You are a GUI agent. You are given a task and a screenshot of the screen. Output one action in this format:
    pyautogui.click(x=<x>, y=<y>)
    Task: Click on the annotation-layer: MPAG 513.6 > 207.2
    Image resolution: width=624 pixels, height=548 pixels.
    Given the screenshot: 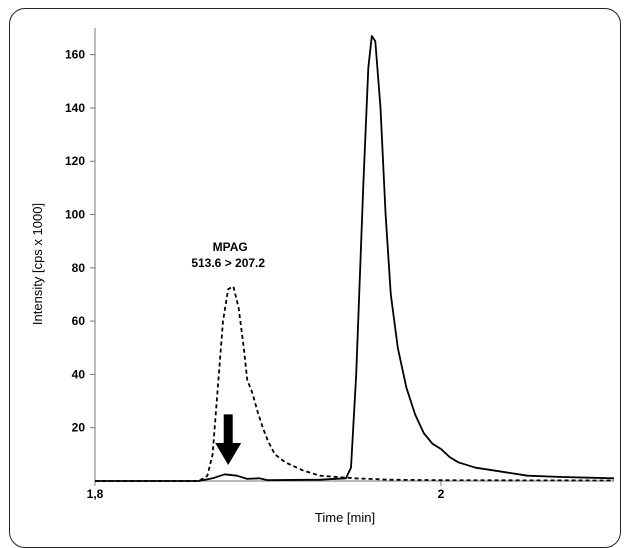 What is the action you would take?
    pyautogui.click(x=228, y=353)
    